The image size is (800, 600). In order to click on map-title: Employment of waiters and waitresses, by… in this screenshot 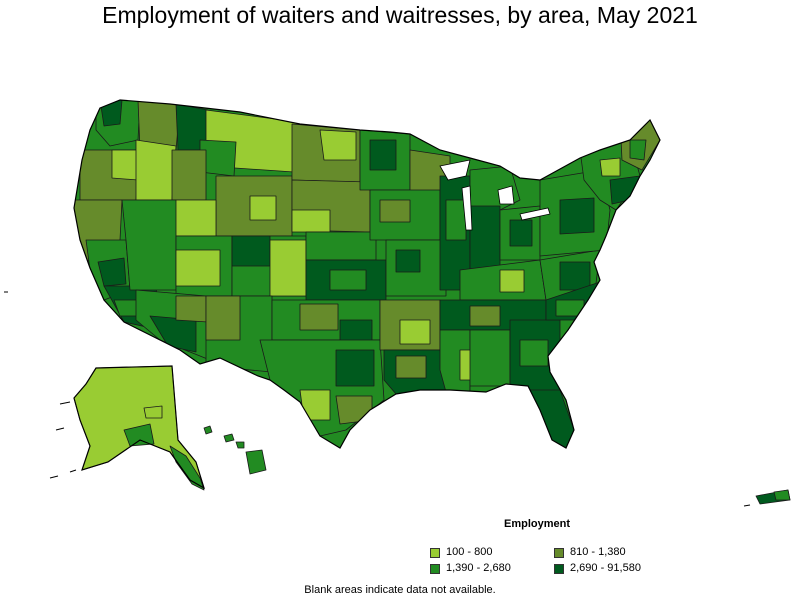, I will do `click(400, 15)`.